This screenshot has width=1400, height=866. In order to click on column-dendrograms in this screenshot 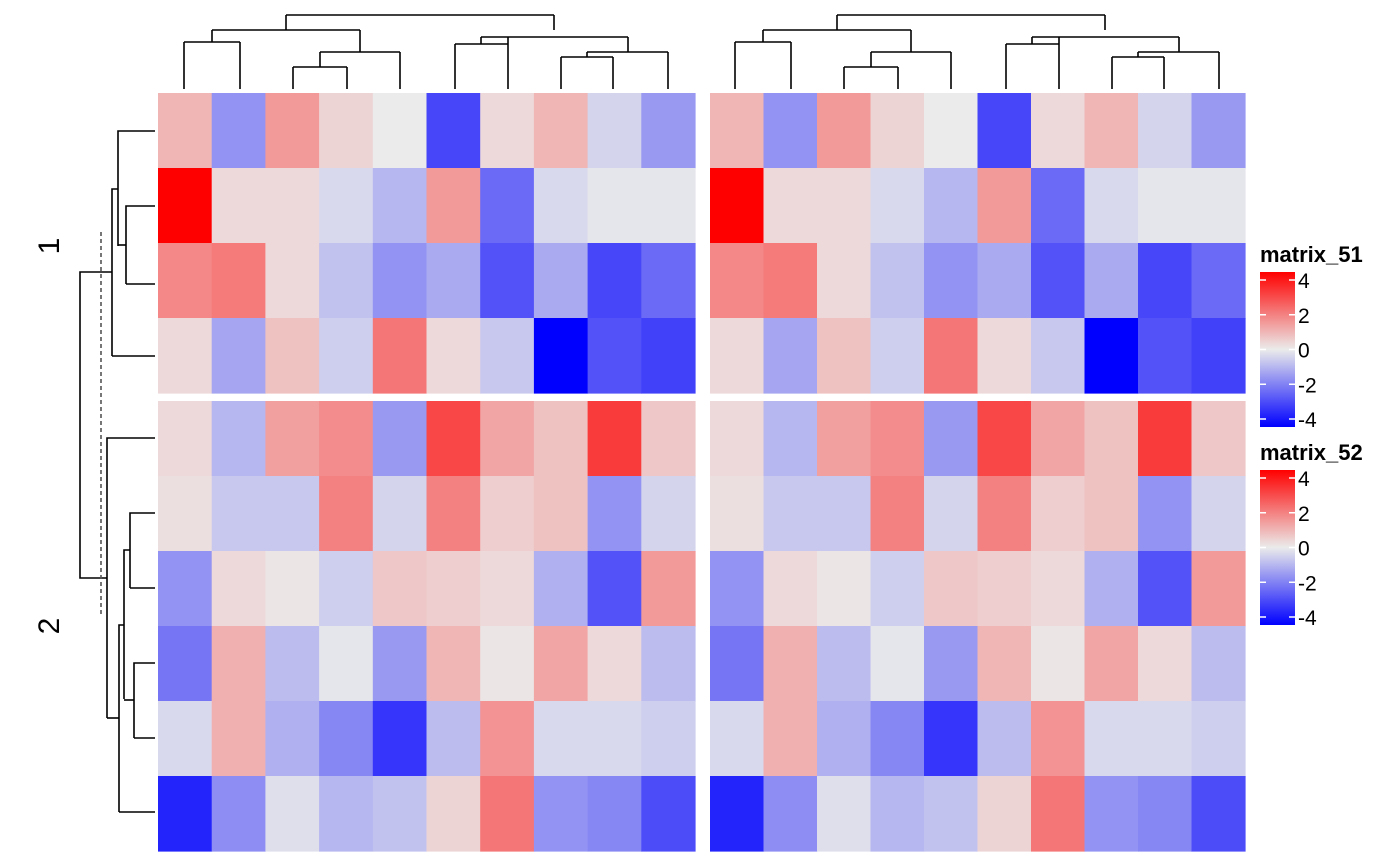, I will do `click(701, 51)`.